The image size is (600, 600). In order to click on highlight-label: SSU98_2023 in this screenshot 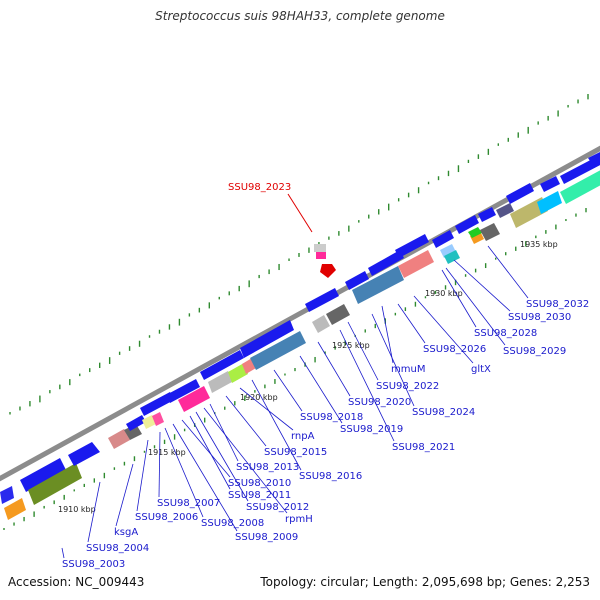, I will do `click(259, 187)`.